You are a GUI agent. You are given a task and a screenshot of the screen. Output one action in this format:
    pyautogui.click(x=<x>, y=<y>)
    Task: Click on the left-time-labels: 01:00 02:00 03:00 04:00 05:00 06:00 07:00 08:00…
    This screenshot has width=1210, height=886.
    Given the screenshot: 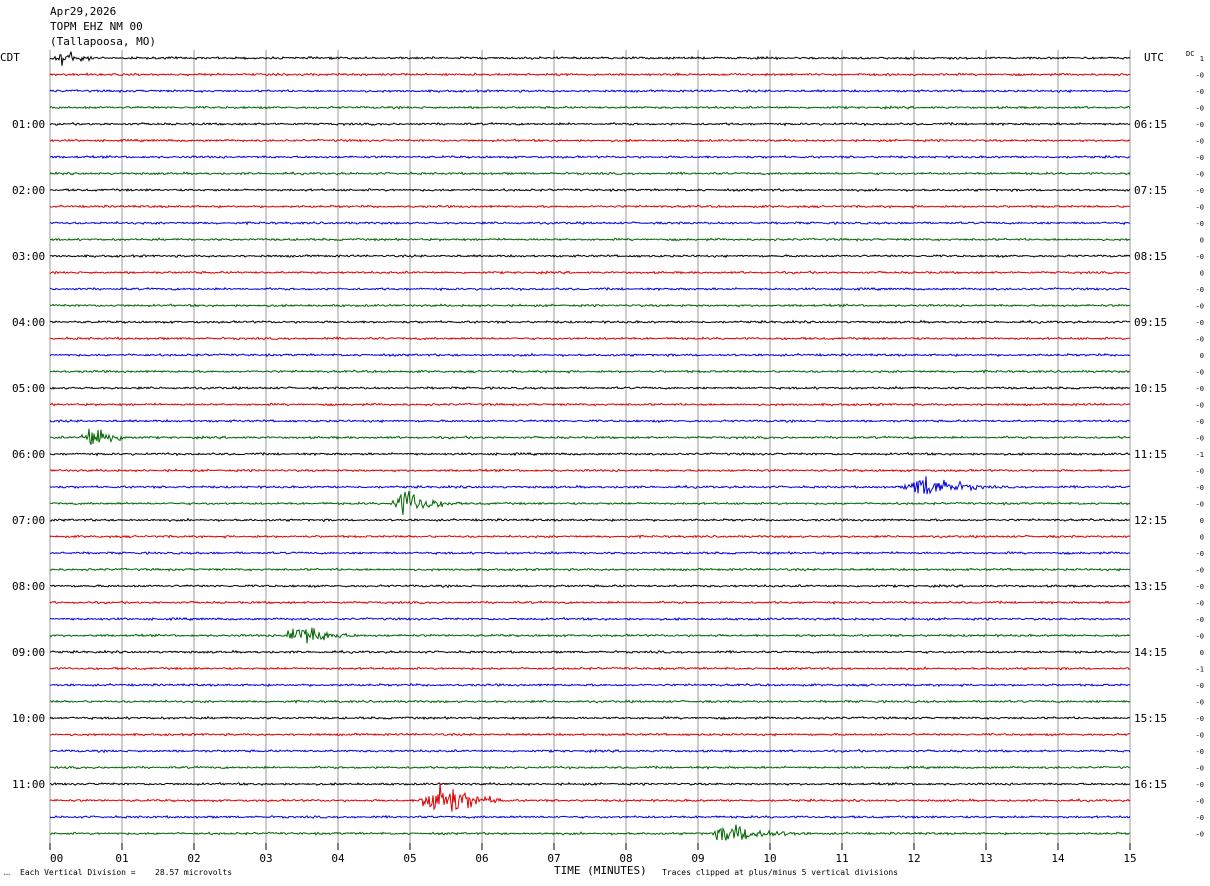 What is the action you would take?
    pyautogui.click(x=28, y=454)
    